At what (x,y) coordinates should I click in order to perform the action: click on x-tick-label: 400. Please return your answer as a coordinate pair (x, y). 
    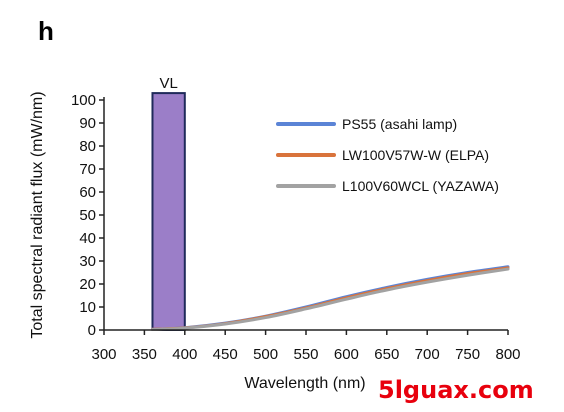
    Looking at the image, I should click on (184, 354).